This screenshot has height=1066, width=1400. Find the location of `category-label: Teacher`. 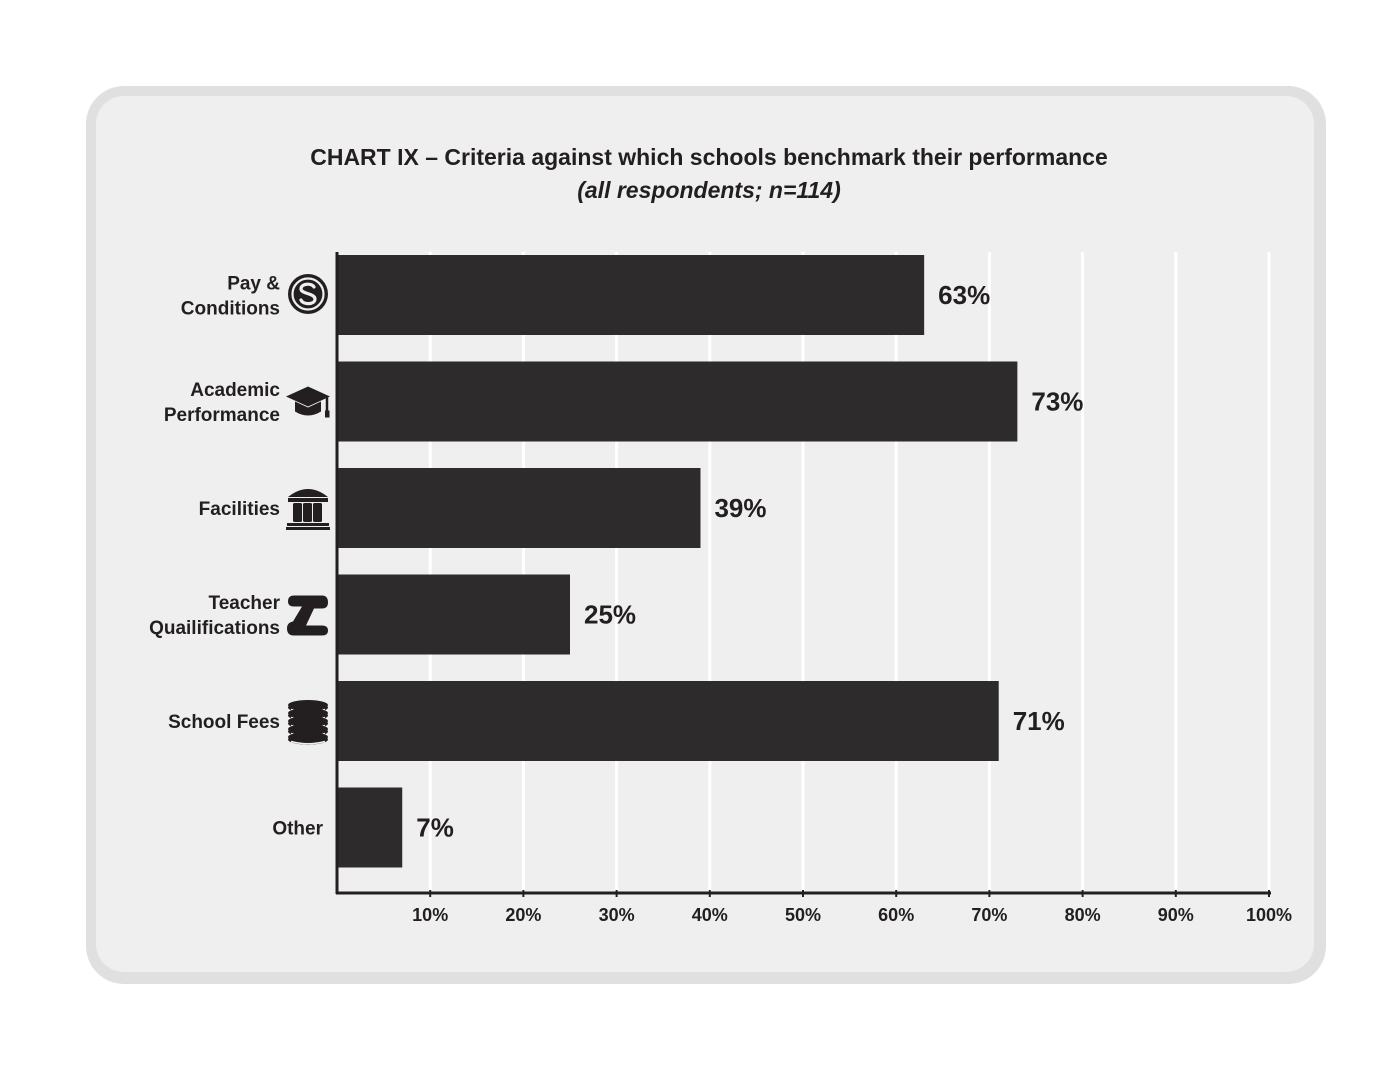

category-label: Teacher is located at coordinates (245, 603).